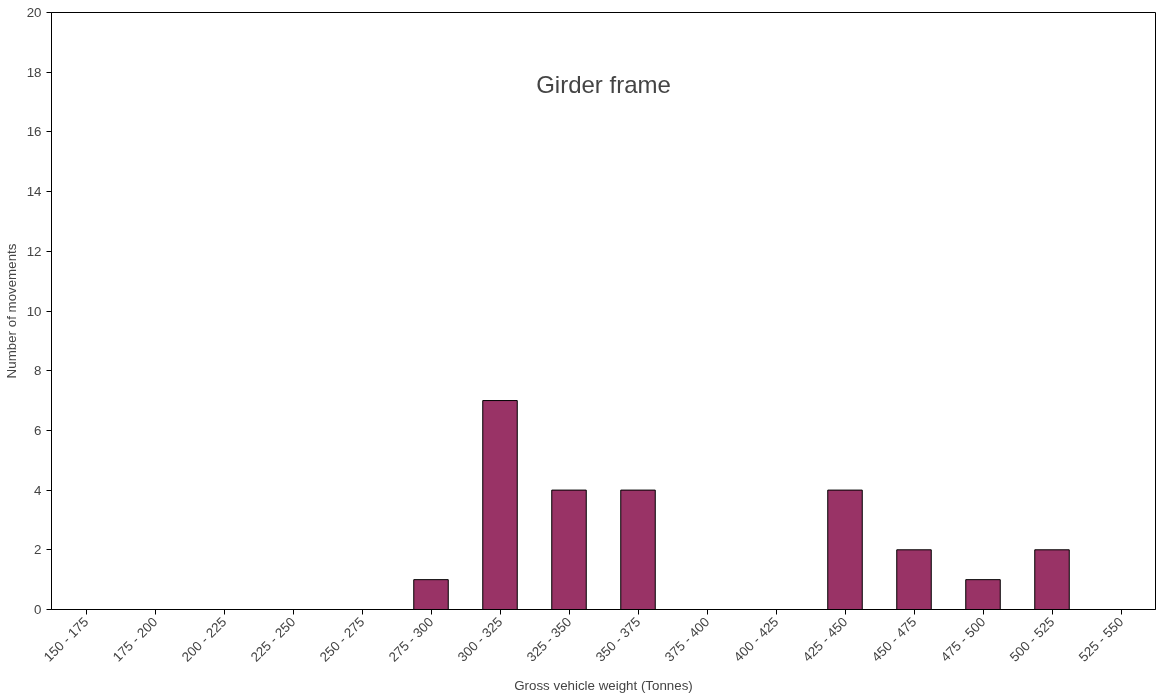 The image size is (1163, 700). What do you see at coordinates (618, 639) in the screenshot?
I see `x-tick-label: 350 - 375` at bounding box center [618, 639].